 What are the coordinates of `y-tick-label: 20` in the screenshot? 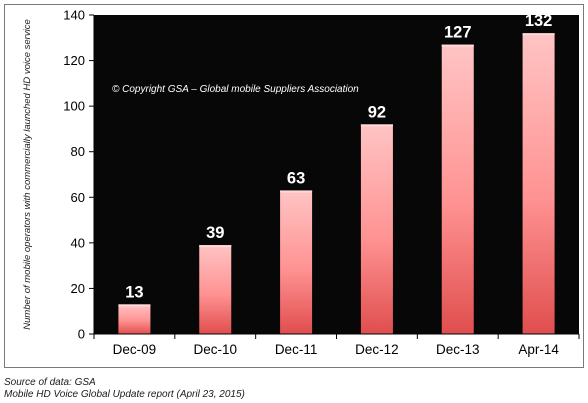 It's located at (78, 288).